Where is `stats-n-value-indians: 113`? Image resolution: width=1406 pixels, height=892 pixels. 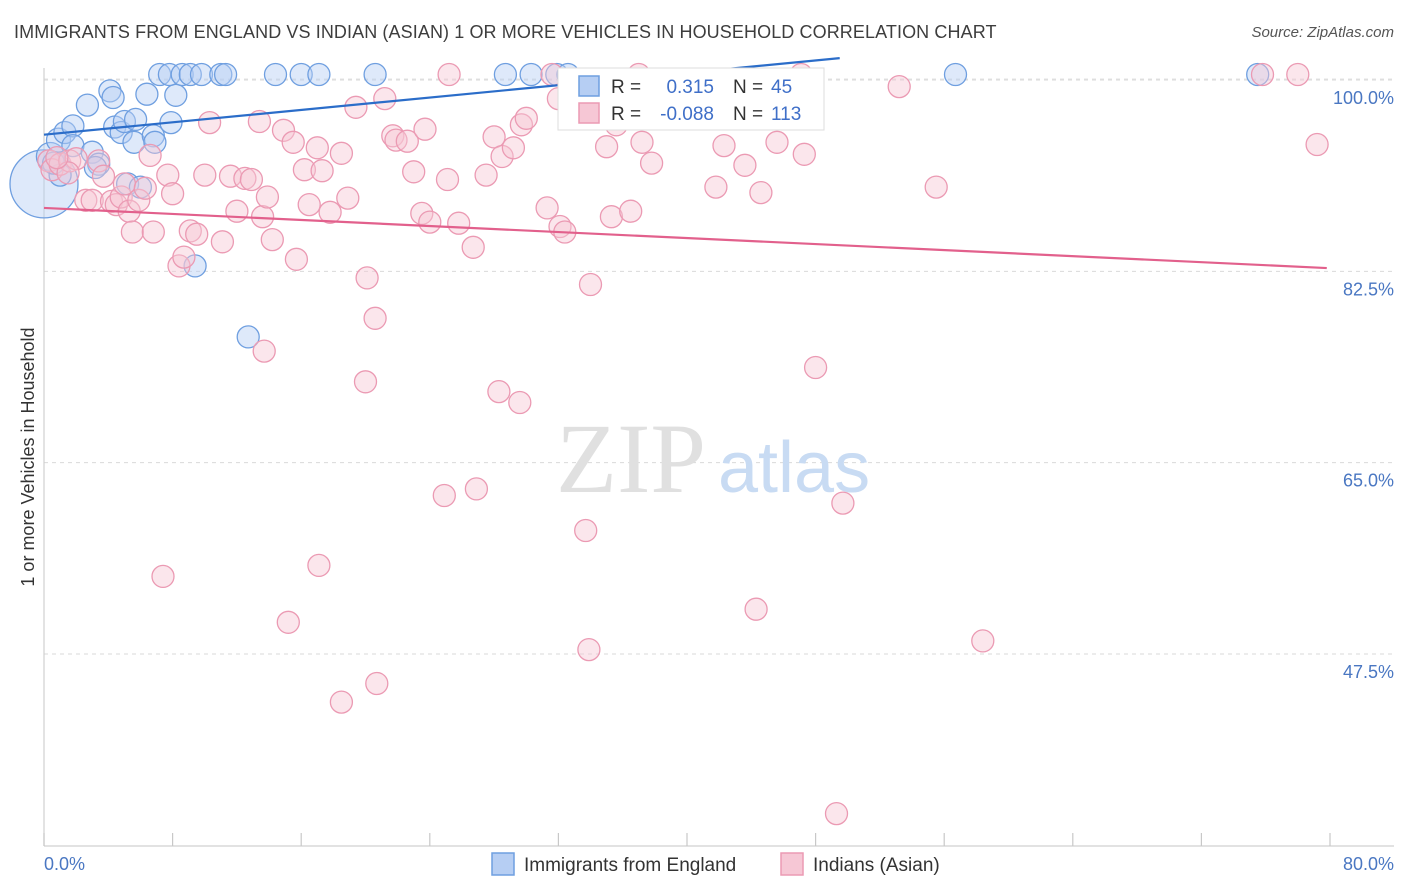 stats-n-value-indians: 113 is located at coordinates (786, 114).